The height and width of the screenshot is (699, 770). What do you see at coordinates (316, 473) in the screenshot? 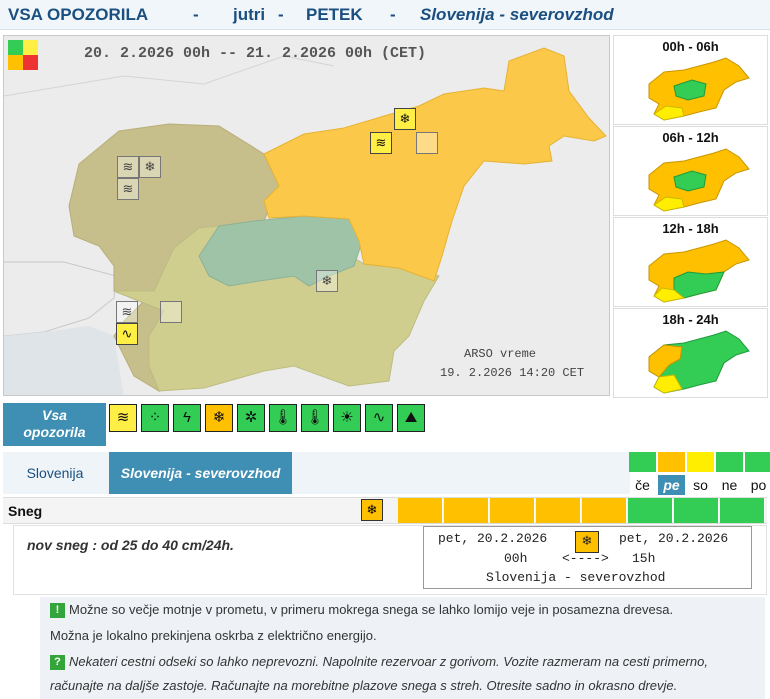
I see `region-tab-row` at bounding box center [316, 473].